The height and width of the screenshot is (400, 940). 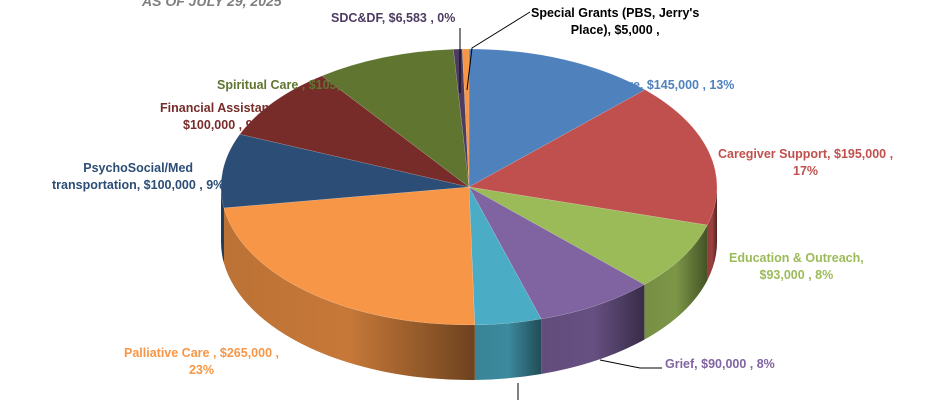 What do you see at coordinates (630, 364) in the screenshot?
I see `leader-line-grief` at bounding box center [630, 364].